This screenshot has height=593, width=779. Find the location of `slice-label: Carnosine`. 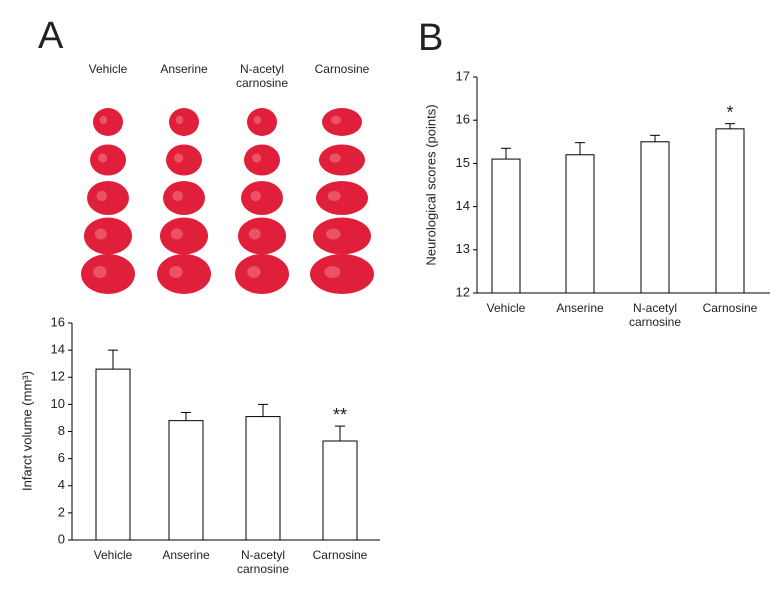

slice-label: Carnosine is located at coordinates (342, 69).